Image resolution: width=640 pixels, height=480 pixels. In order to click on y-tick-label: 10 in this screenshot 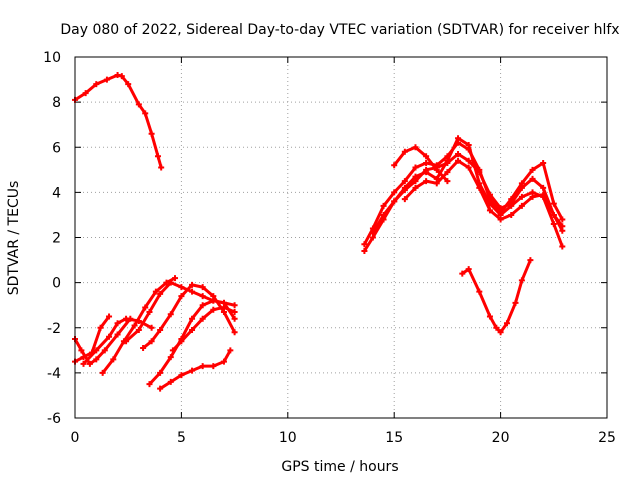, I will do `click(52, 58)`.